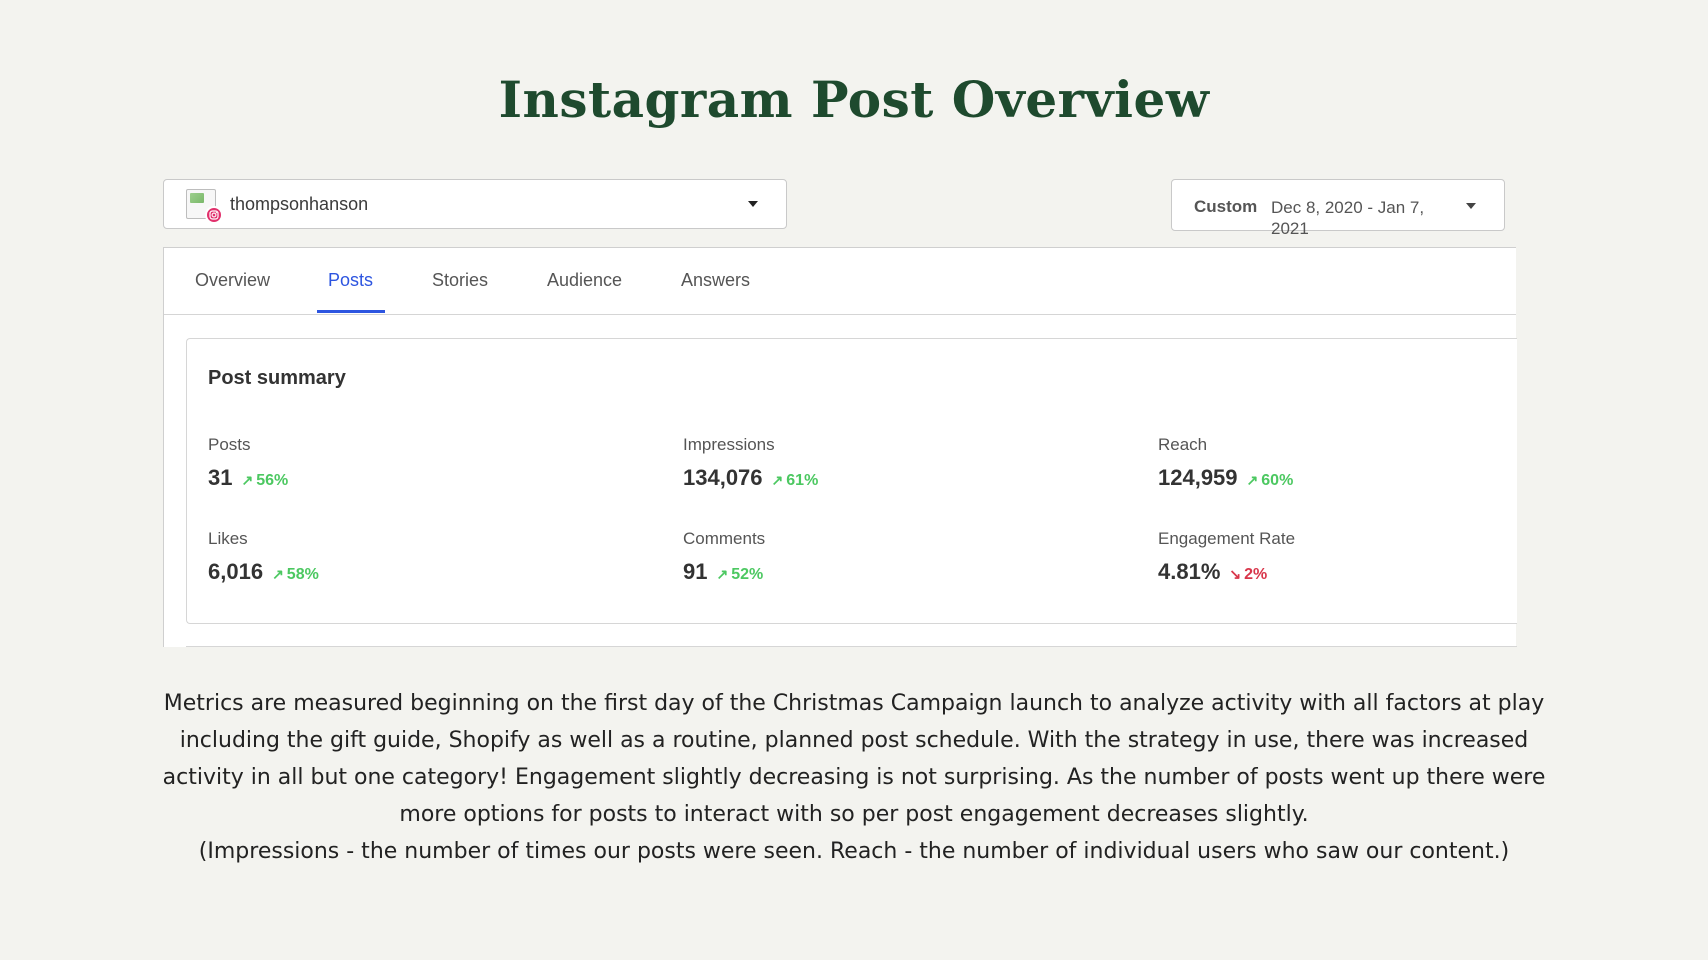 This screenshot has width=1708, height=960. Describe the element at coordinates (724, 538) in the screenshot. I see `metric-label: Comments` at that location.